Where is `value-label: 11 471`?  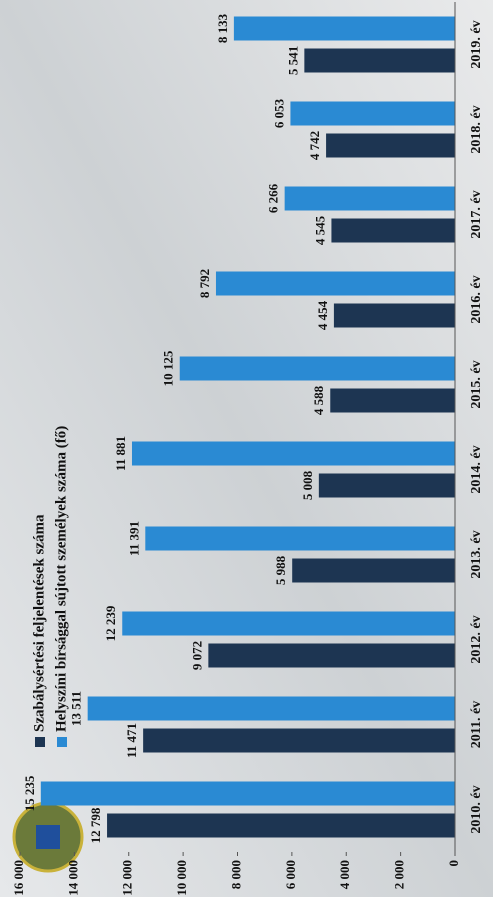 value-label: 11 471 is located at coordinates (131, 740).